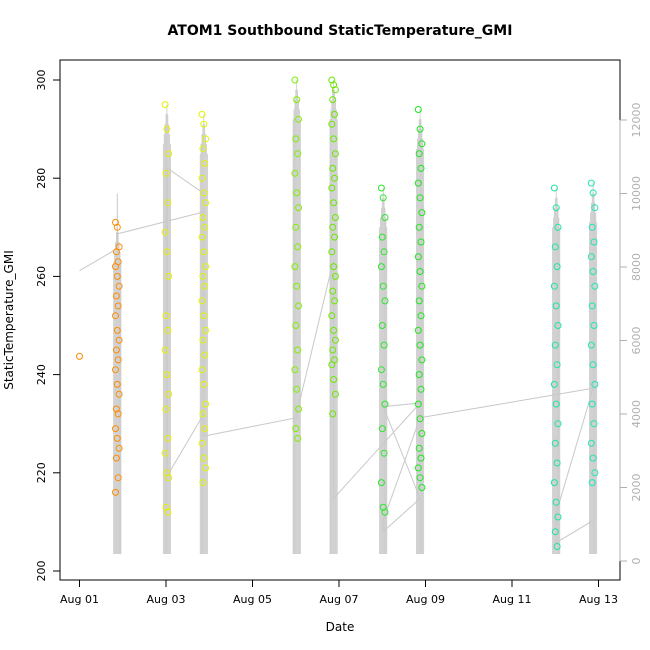  I want to click on y-tick-label: 220, so click(41, 472).